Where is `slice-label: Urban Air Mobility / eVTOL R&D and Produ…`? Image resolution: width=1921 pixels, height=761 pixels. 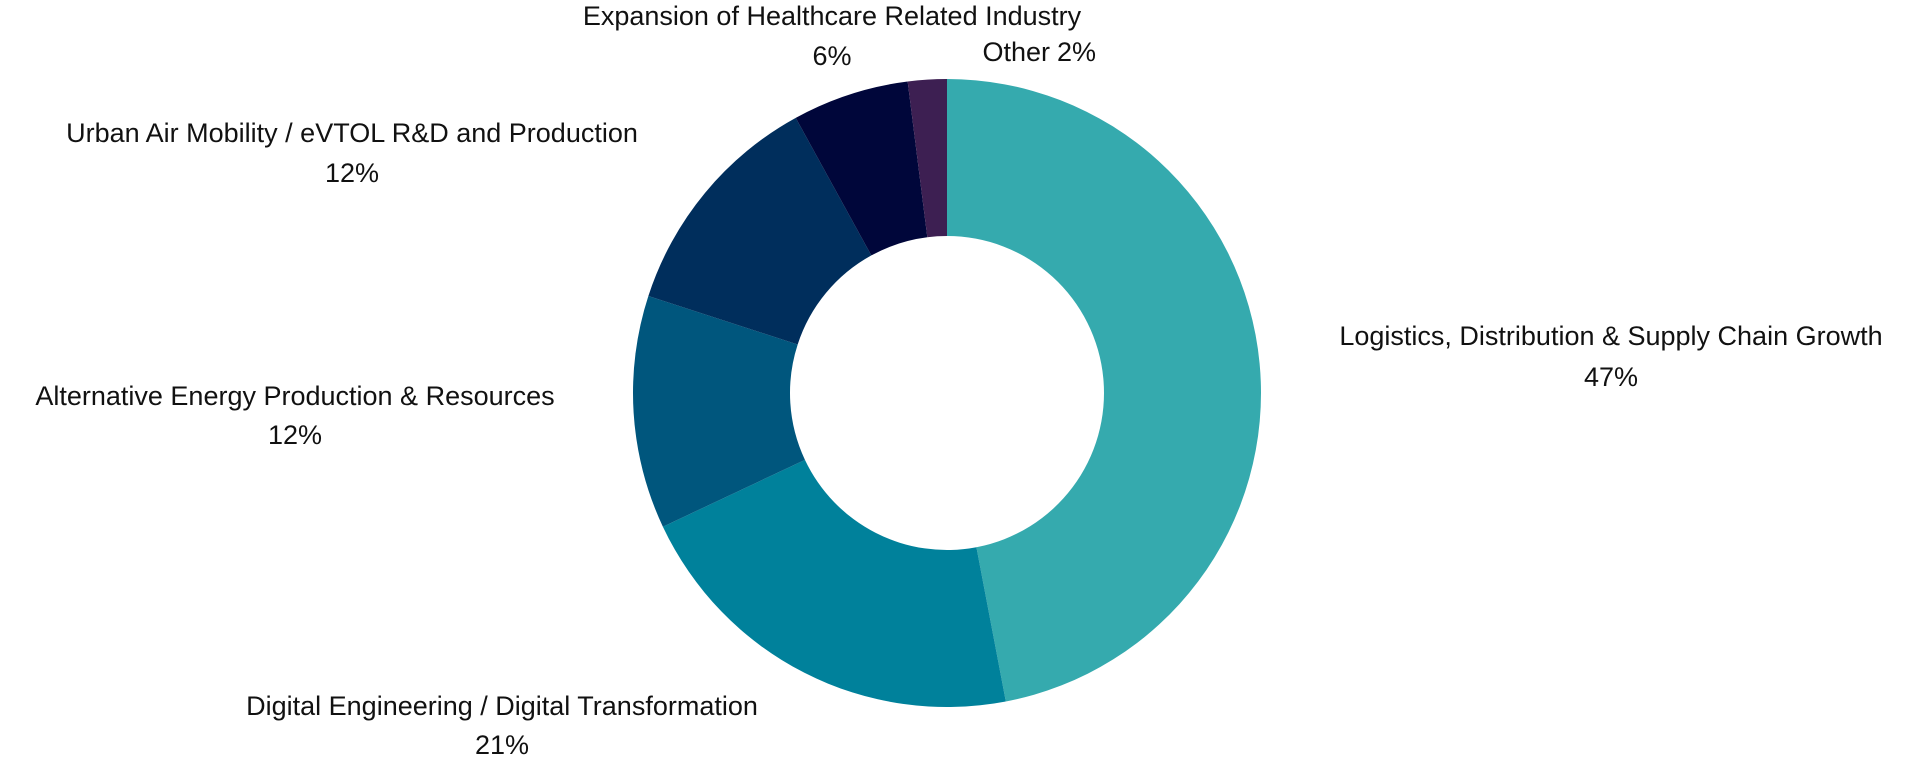
slice-label: Urban Air Mobility / eVTOL R&D and Produ… is located at coordinates (352, 133).